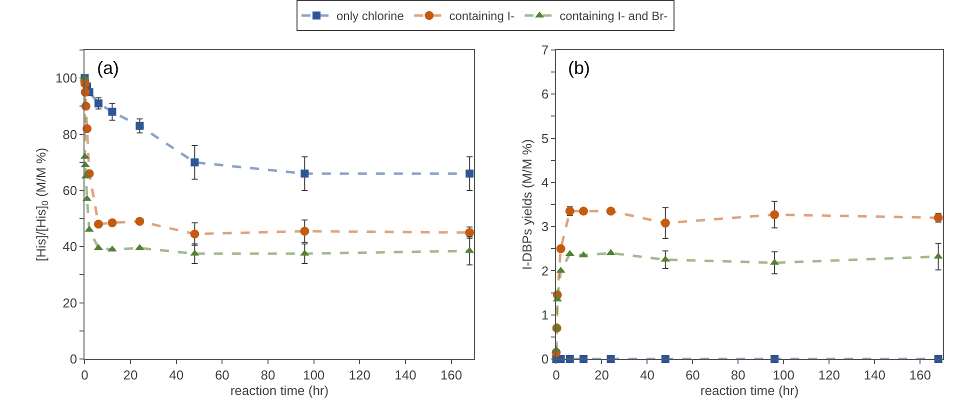 The image size is (967, 406). I want to click on y-axis-title: I-DBPs yields (M/M %), so click(526, 204).